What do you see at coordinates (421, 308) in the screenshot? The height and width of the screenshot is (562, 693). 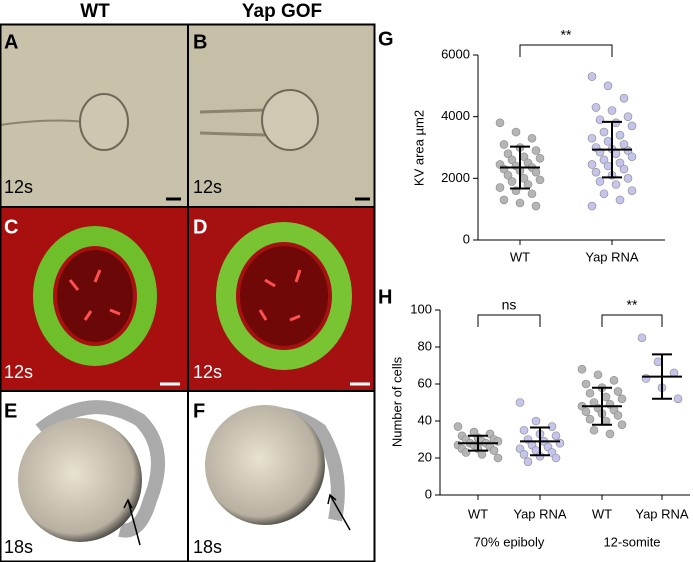 I see `y-tick-label: 100` at bounding box center [421, 308].